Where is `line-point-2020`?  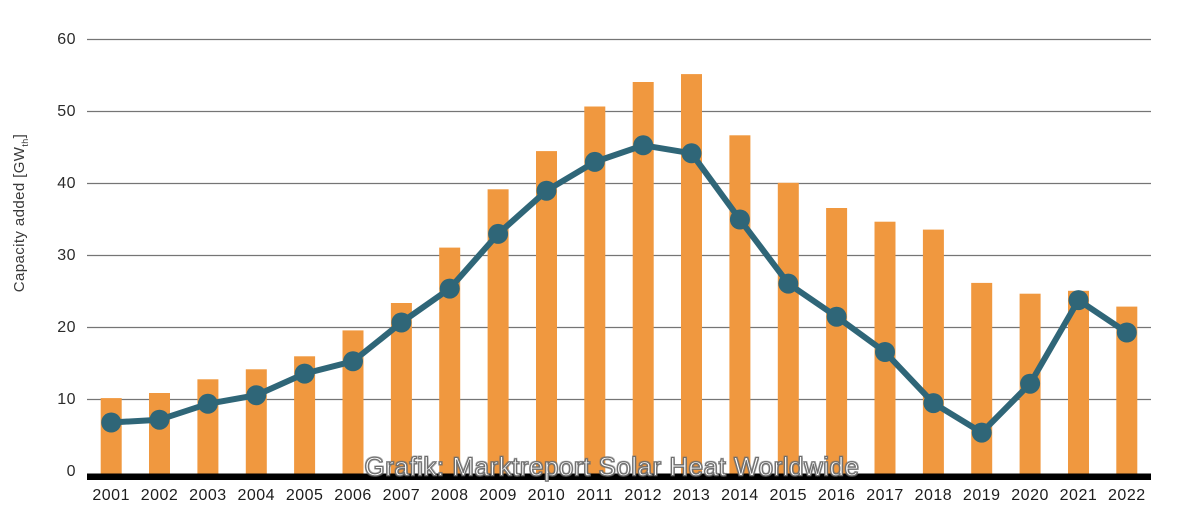
line-point-2020 is located at coordinates (1030, 383).